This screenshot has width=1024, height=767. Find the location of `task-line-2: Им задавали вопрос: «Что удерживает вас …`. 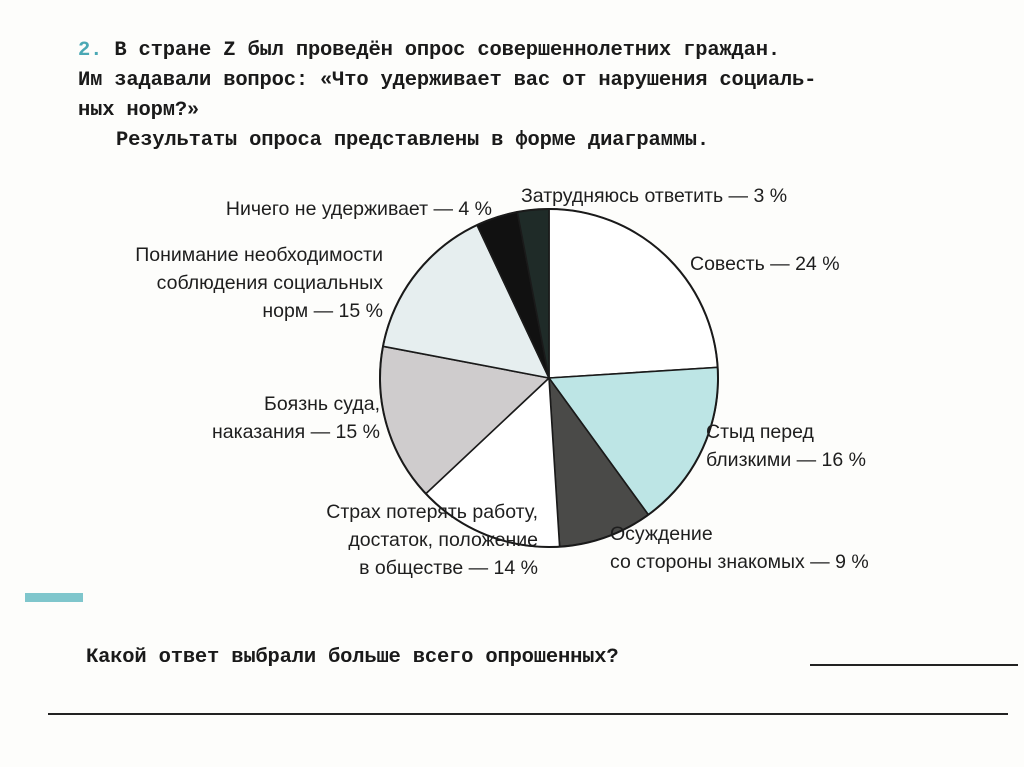

task-line-2: Им задавали вопрос: «Что удерживает вас … is located at coordinates (447, 80).